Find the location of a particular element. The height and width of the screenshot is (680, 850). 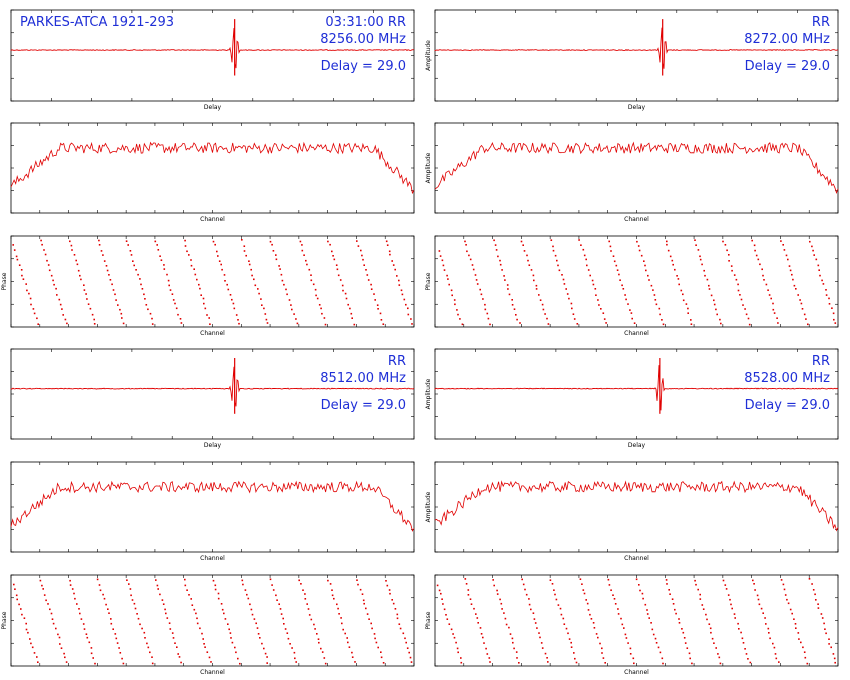

delay-value-label: Delay = 29.0 is located at coordinates (363, 66).